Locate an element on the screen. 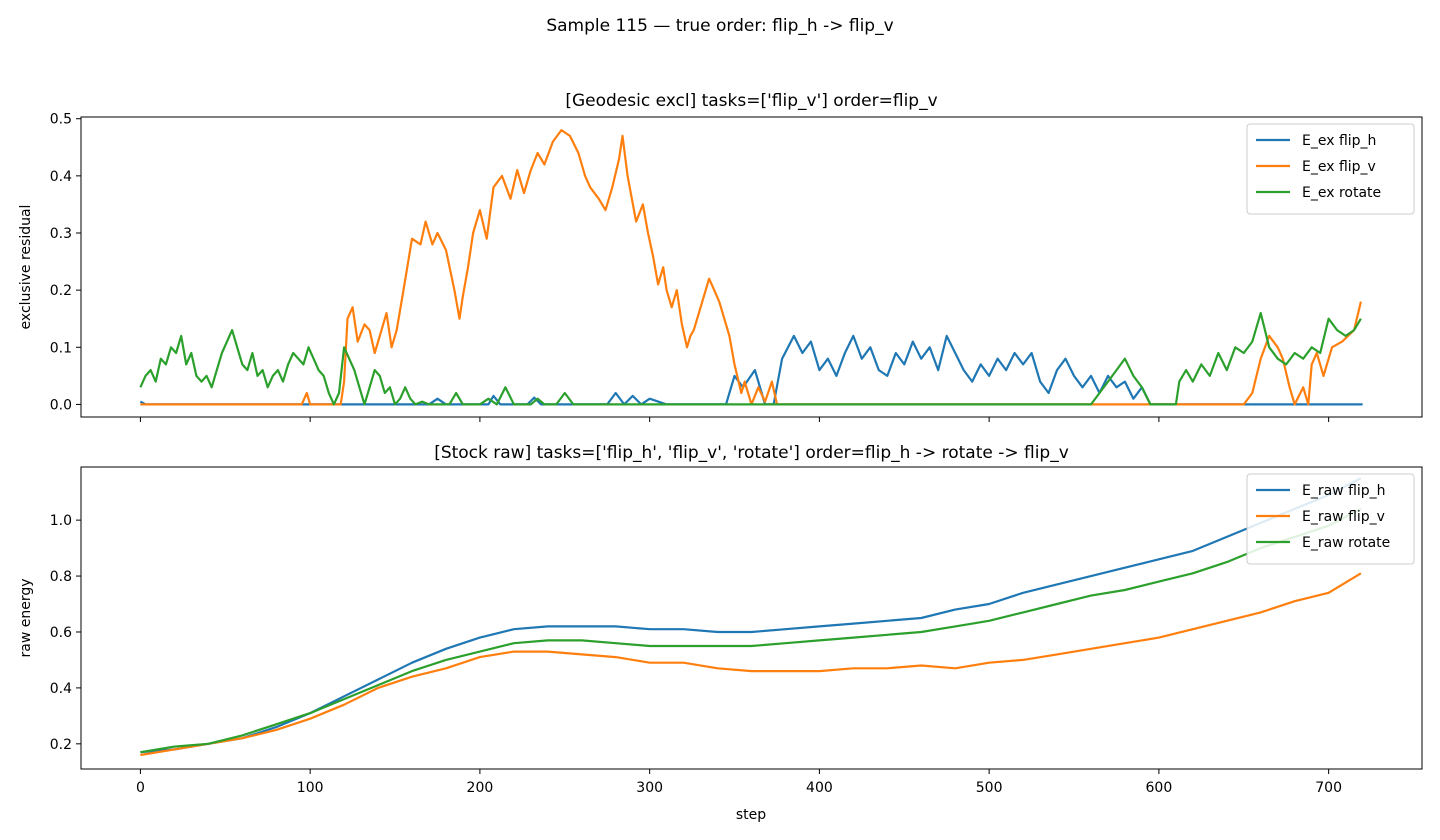  legend: E_raw flip_h E_raw flip_v E_raw rotate is located at coordinates (1330, 519).